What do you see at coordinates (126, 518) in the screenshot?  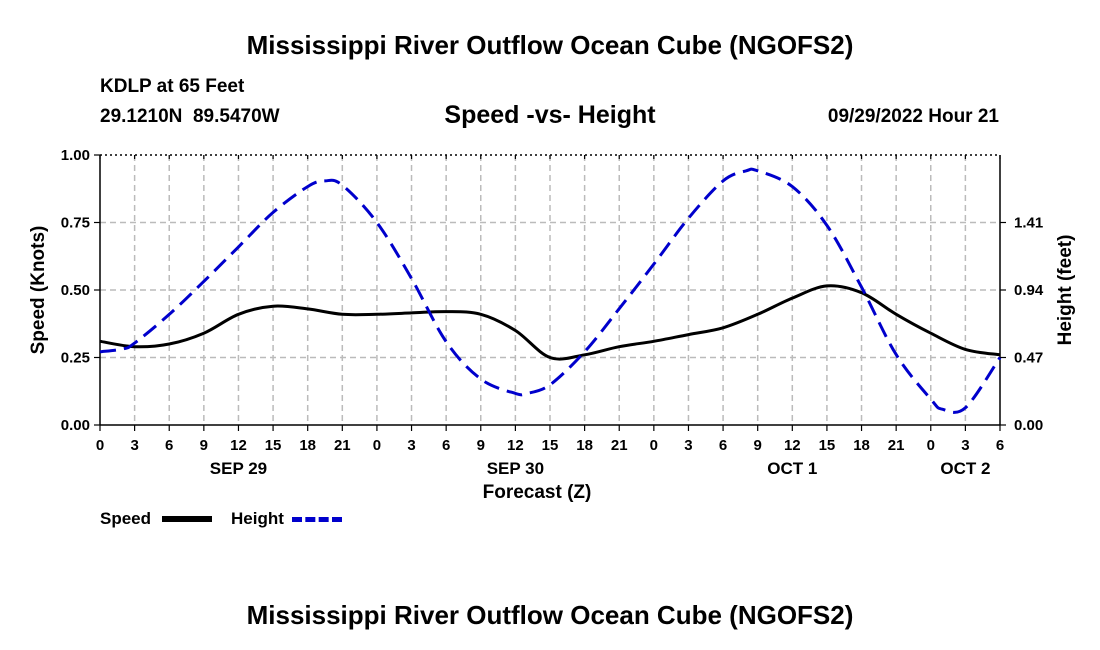 I see `legend-speed-label: Speed` at bounding box center [126, 518].